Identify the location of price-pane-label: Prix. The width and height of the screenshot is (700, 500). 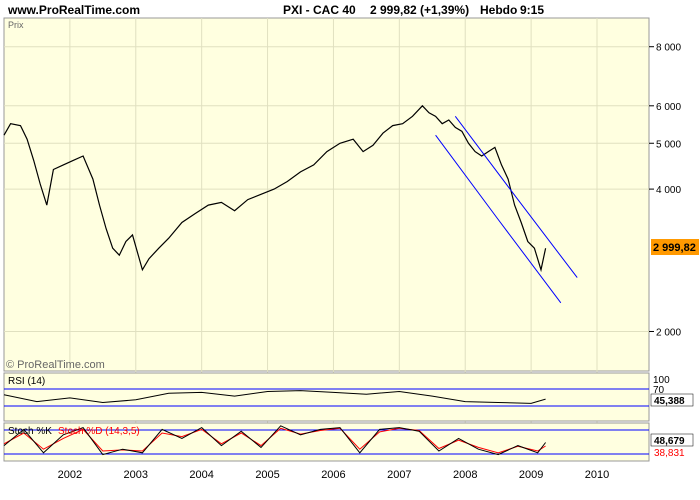
(16, 25).